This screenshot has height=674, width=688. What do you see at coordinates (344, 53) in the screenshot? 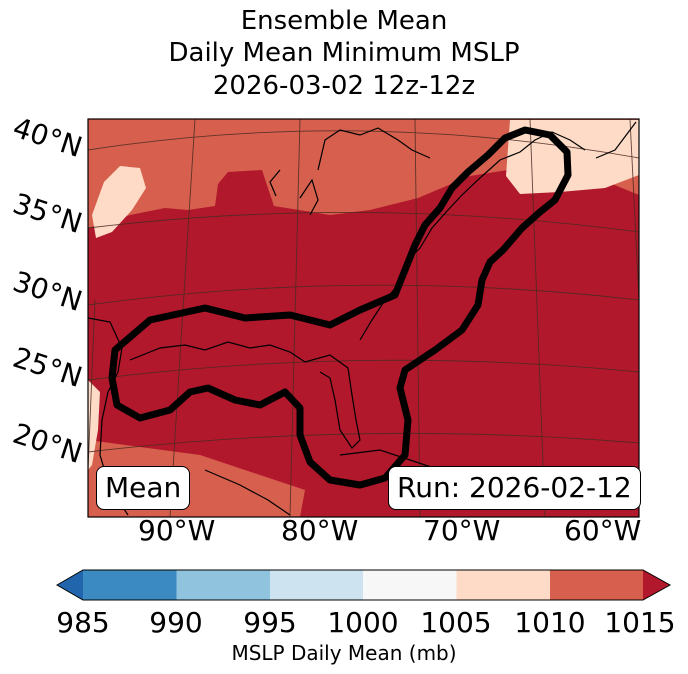
I see `title-line-2: Daily Mean Minimum MSLP` at bounding box center [344, 53].